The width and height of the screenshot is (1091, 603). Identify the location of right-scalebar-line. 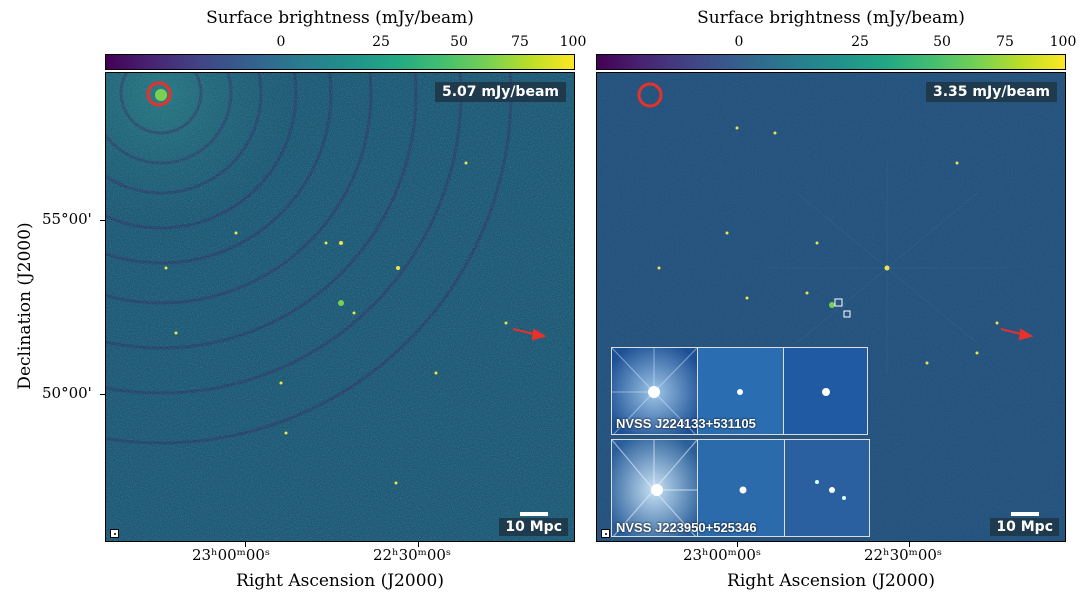
(1025, 514).